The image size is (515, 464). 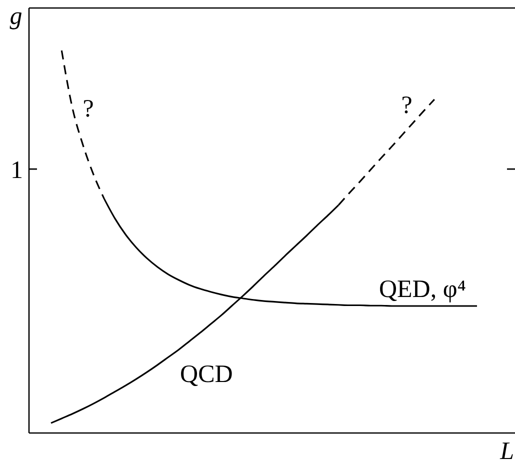 What do you see at coordinates (16, 16) in the screenshot?
I see `y-axis-title: g` at bounding box center [16, 16].